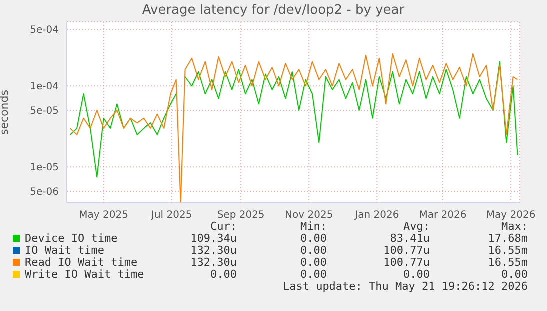 Image resolution: width=547 pixels, height=311 pixels. Describe the element at coordinates (377, 216) in the screenshot. I see `x-tick-label: Jan 2026` at that location.